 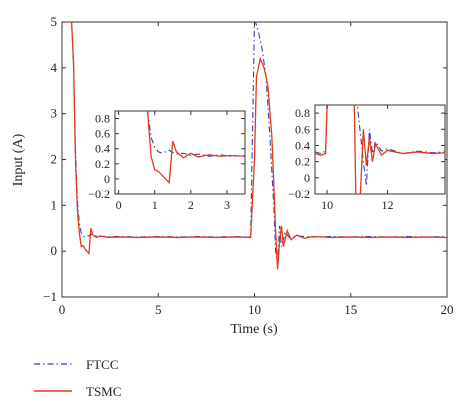 What do you see at coordinates (62, 309) in the screenshot?
I see `main-x-tick-label: 0` at bounding box center [62, 309].